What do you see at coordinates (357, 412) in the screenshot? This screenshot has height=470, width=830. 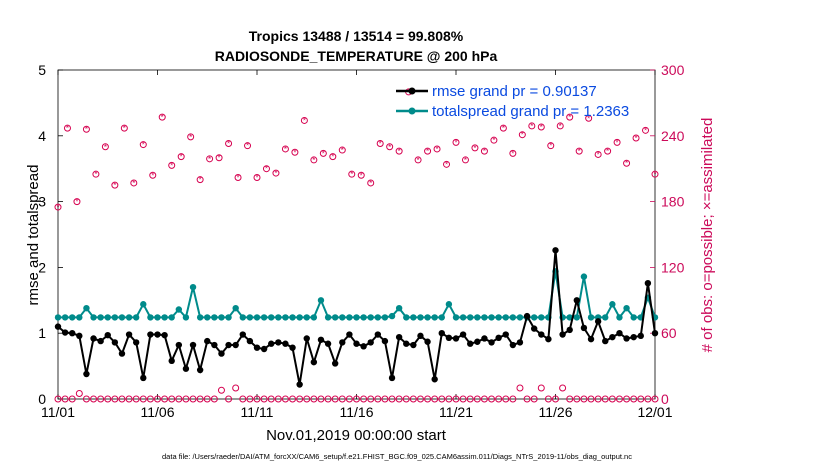 I see `x-tick-label: 11/16` at bounding box center [357, 412].